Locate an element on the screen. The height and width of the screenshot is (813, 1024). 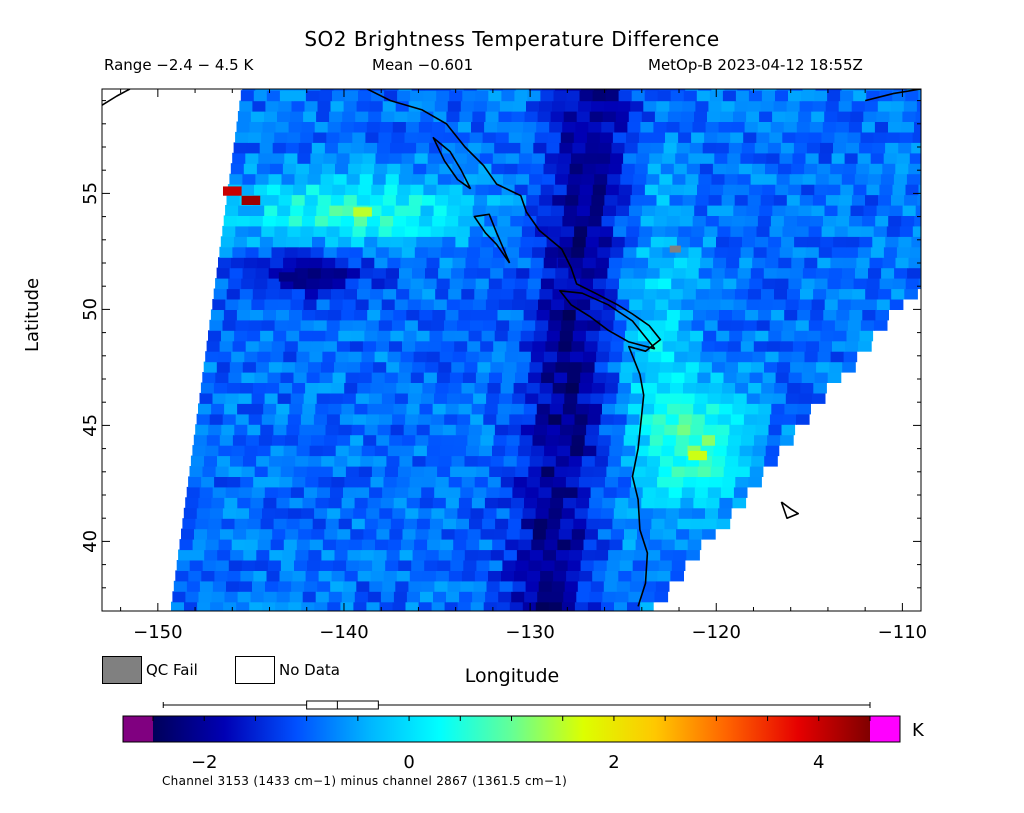
boxplot-box is located at coordinates (342, 705).